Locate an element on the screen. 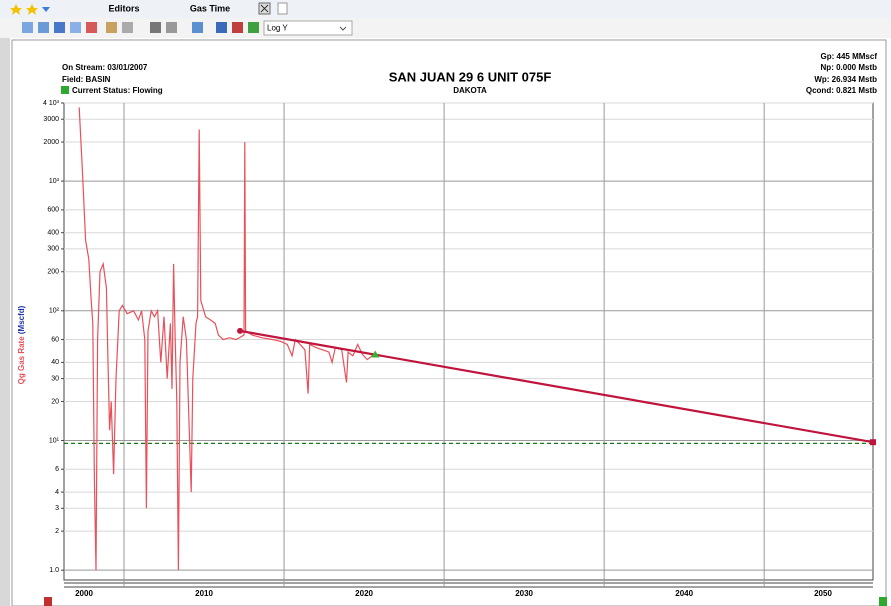  y-tick-label: 3 is located at coordinates (57, 508).